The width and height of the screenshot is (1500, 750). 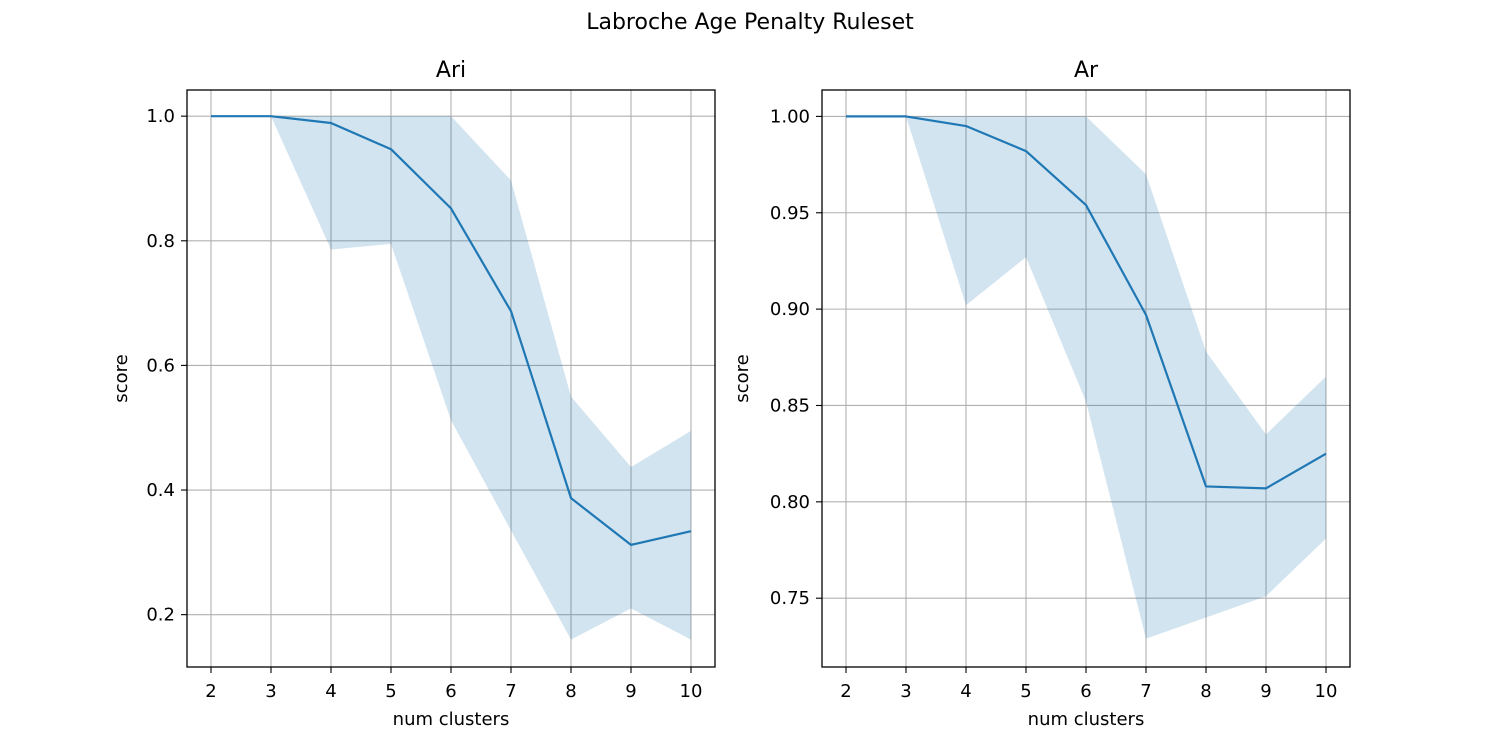 I want to click on subplot-title: Ar, so click(x=1086, y=70).